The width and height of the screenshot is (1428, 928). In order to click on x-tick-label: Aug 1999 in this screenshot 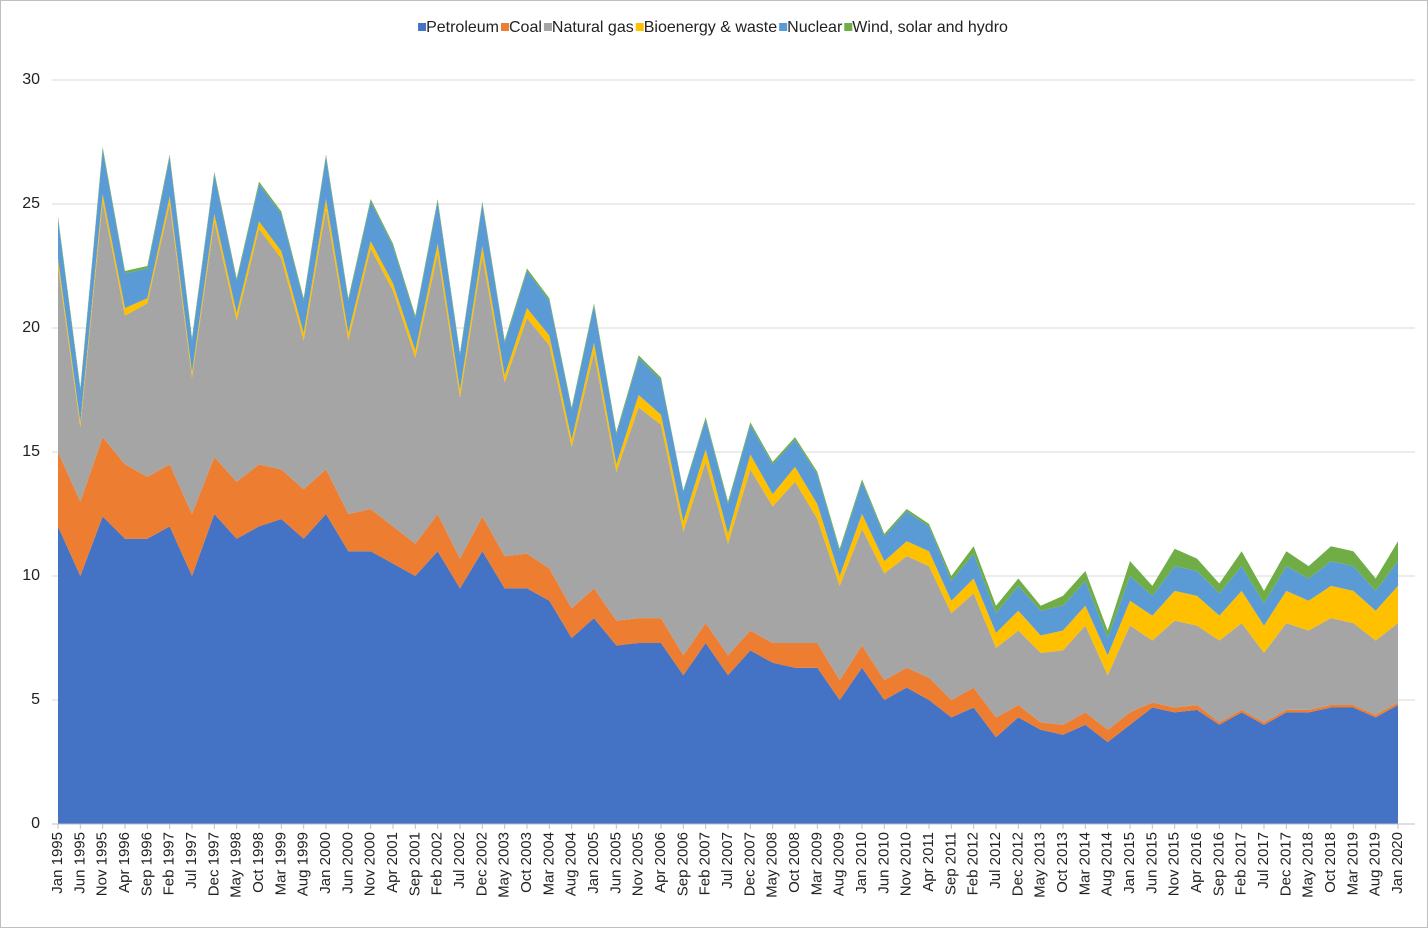, I will do `click(303, 864)`.